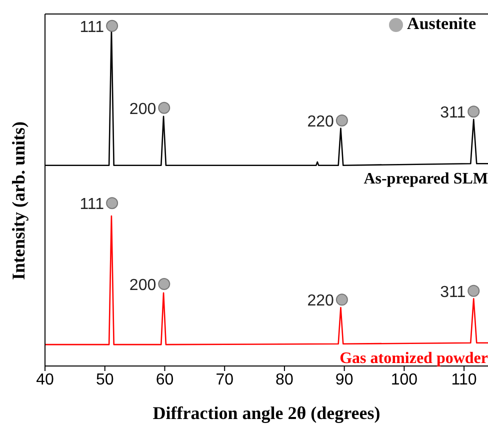 The height and width of the screenshot is (429, 488). Describe the element at coordinates (285, 379) in the screenshot. I see `x-tick-label: 80` at that location.